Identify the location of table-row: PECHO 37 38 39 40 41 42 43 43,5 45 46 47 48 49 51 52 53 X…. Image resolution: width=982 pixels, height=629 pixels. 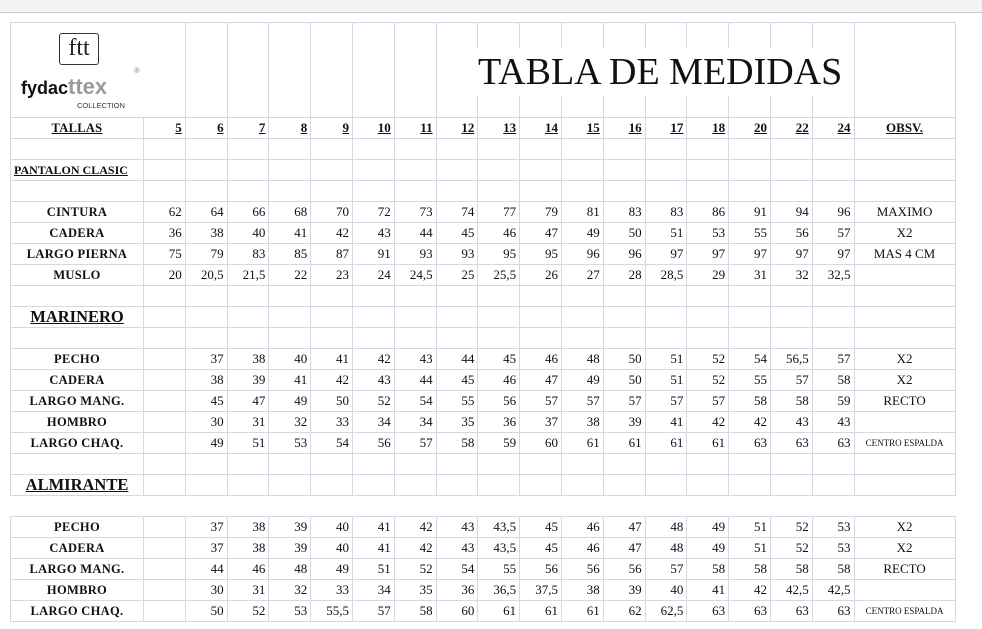
(483, 527).